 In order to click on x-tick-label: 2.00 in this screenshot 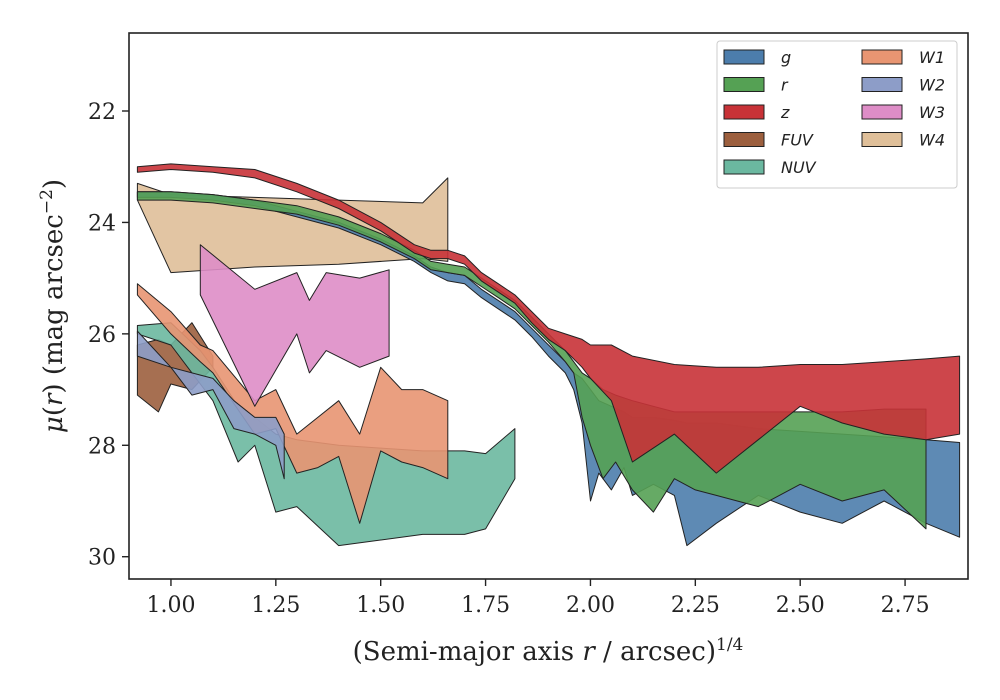, I will do `click(590, 605)`.